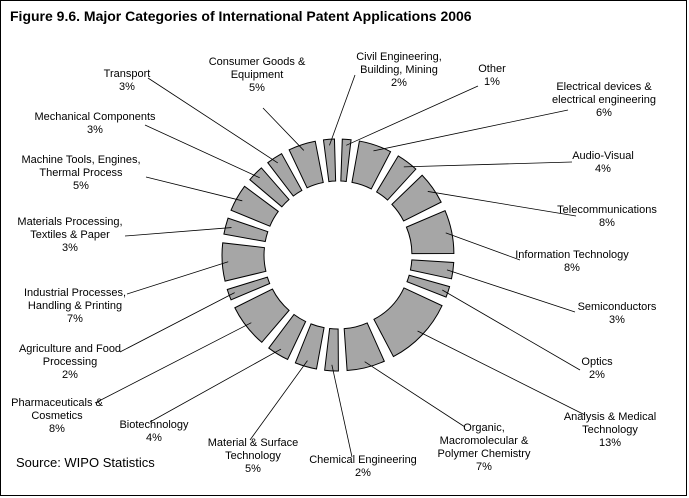 The height and width of the screenshot is (498, 689). Describe the element at coordinates (617, 313) in the screenshot. I see `slice-label-semiconductors: Semiconductors 3%` at that location.